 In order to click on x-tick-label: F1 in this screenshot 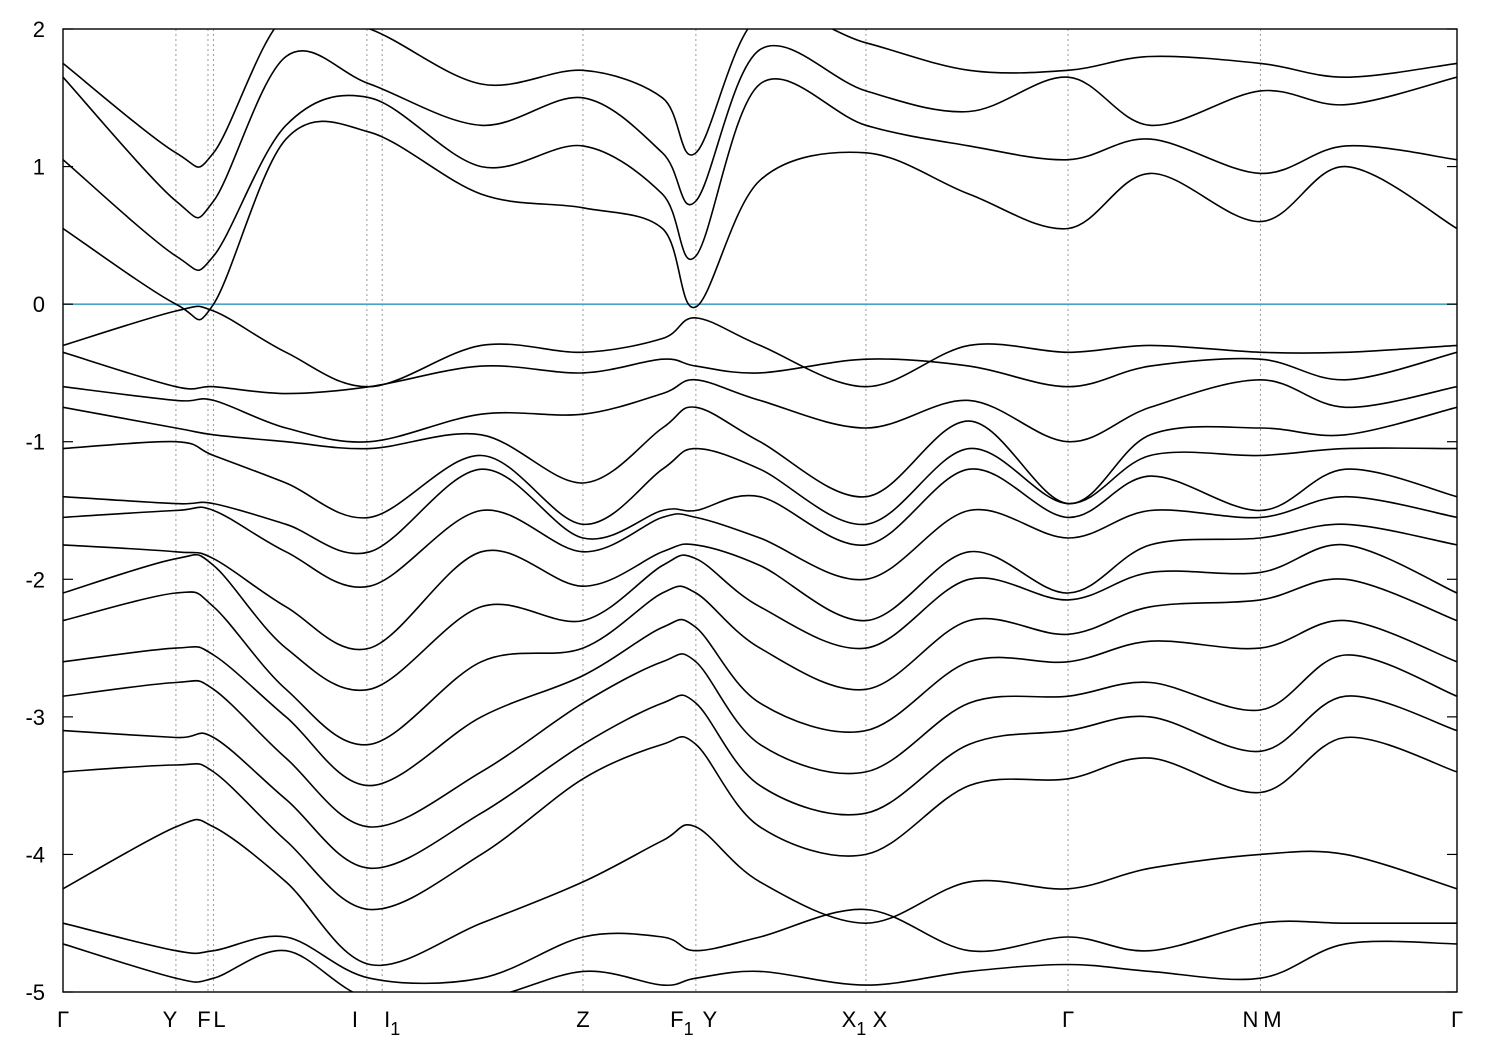, I will do `click(681, 1023)`.